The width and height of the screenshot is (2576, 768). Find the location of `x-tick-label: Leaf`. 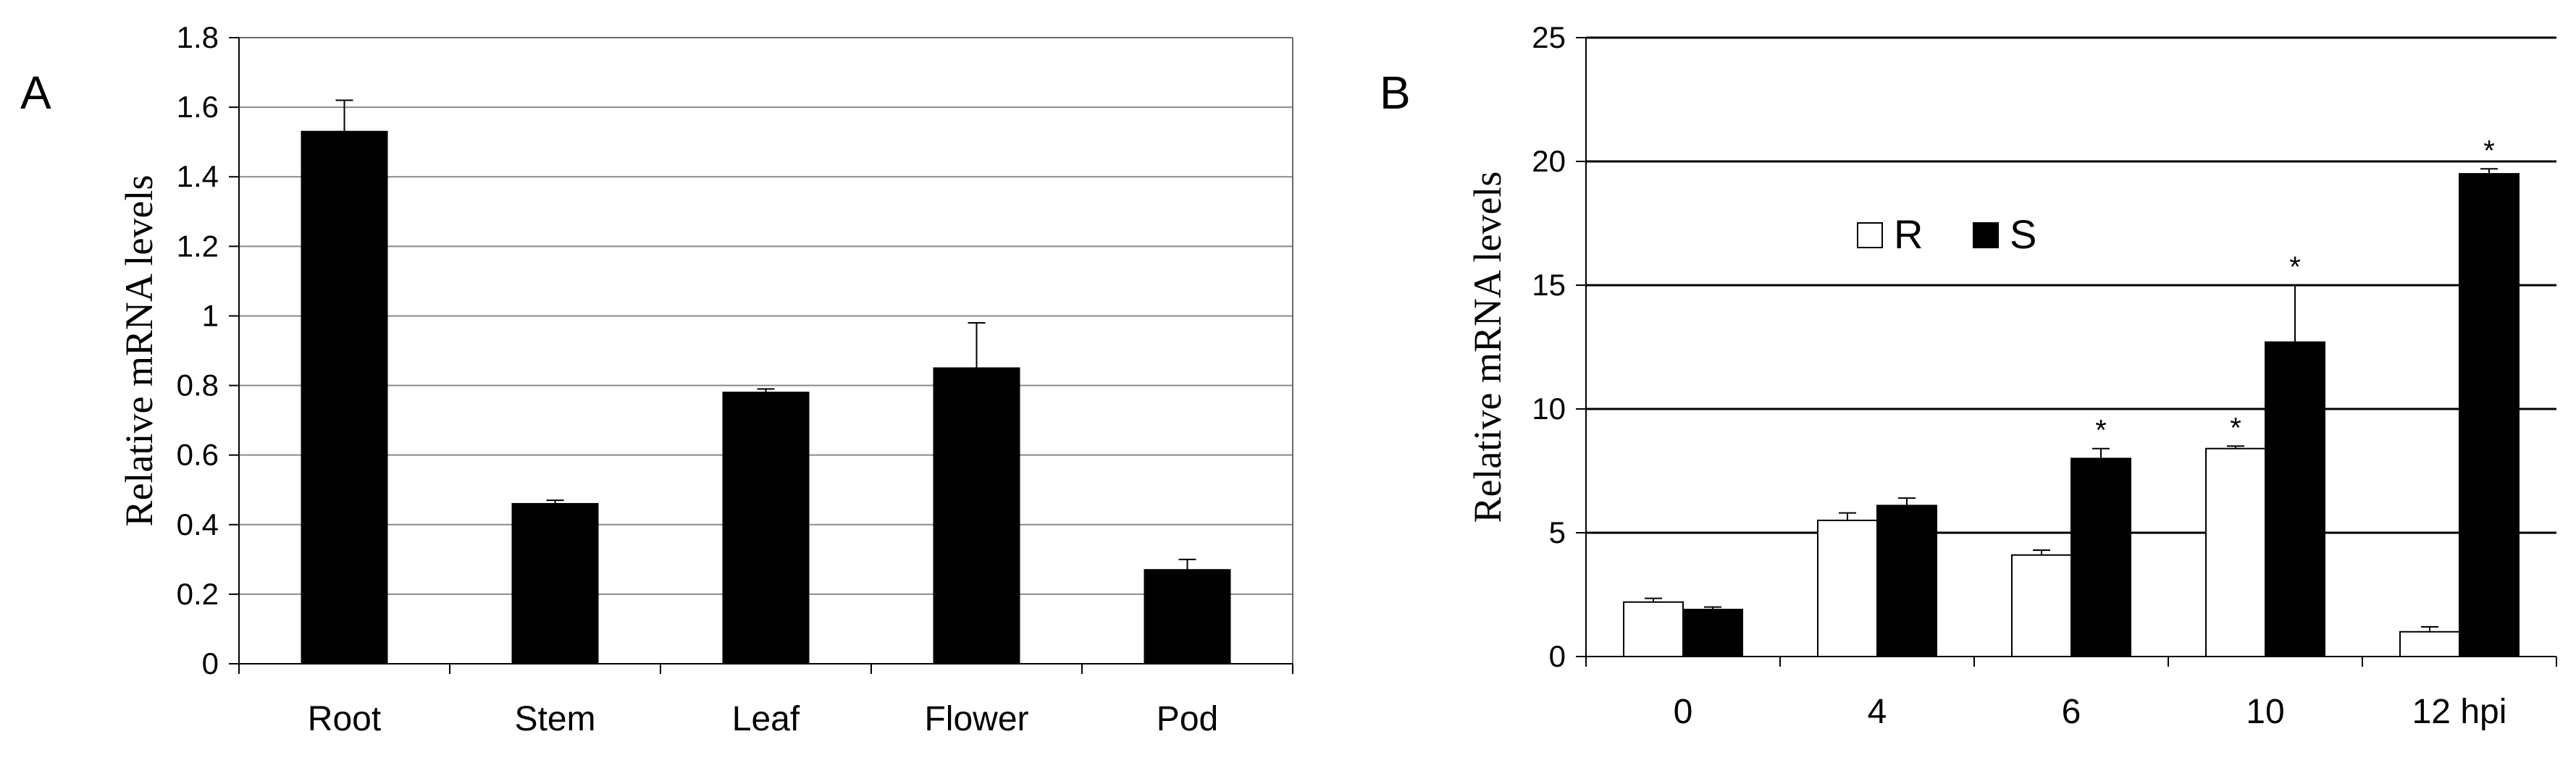

x-tick-label: Leaf is located at coordinates (766, 719).